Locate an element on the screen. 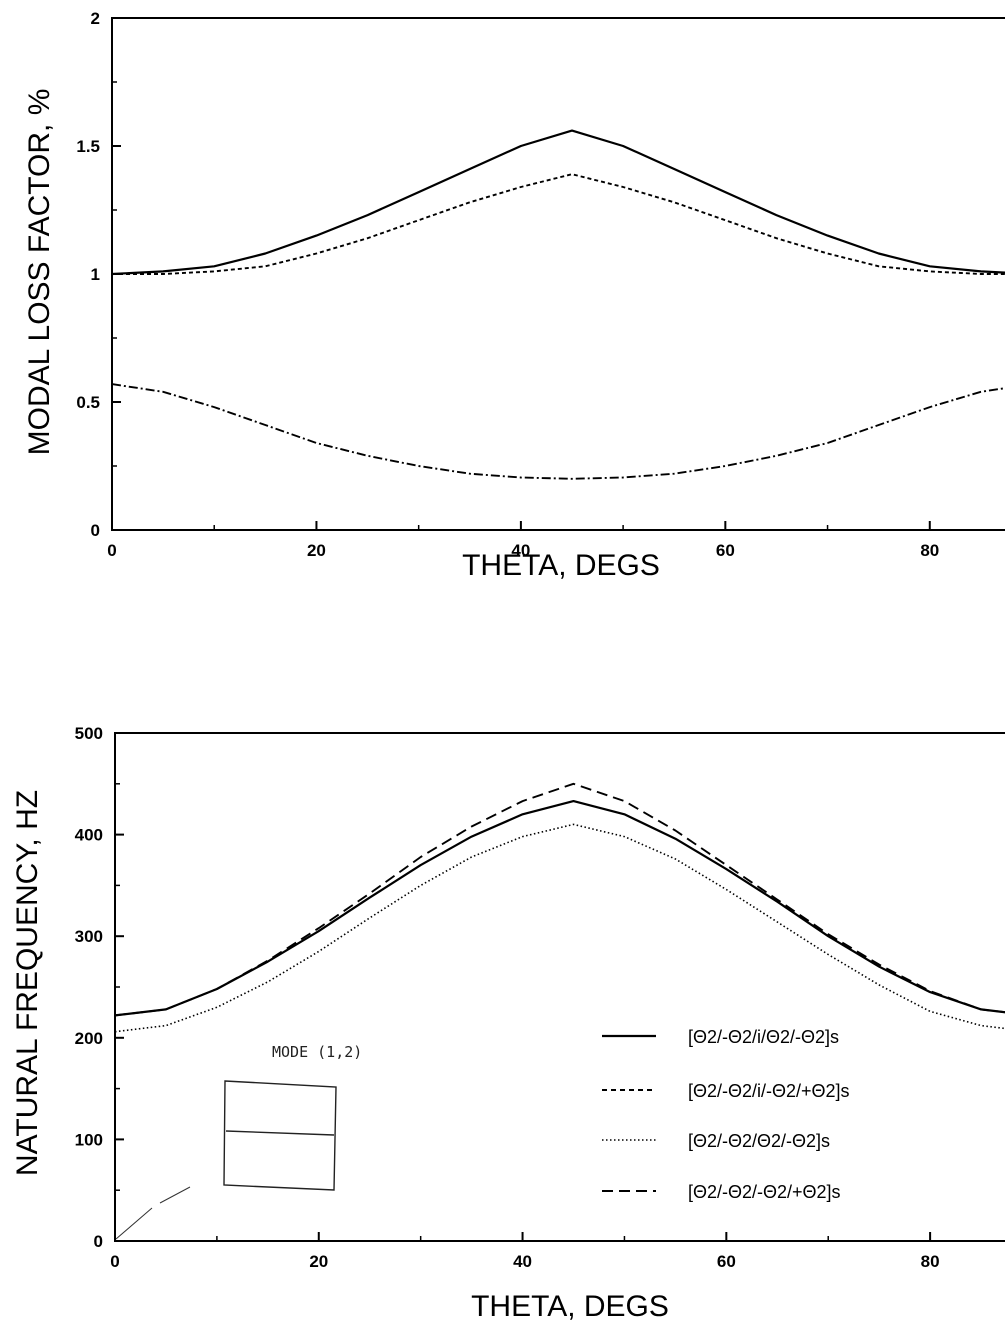 This screenshot has height=1324, width=1005. natural-frequency-y-tick-label: 500 is located at coordinates (89, 733).